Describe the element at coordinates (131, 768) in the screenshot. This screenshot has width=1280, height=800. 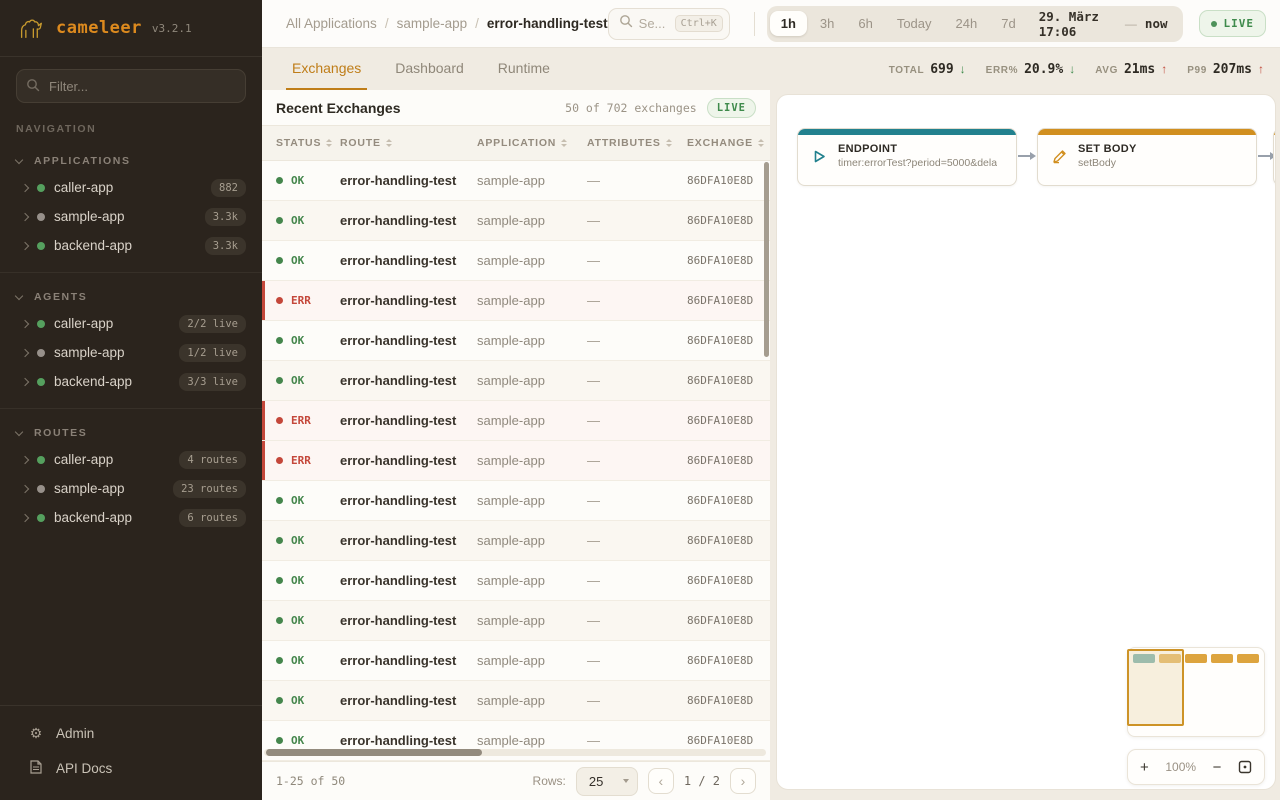
I see `sidebar-item-api-docs: API Docs` at that location.